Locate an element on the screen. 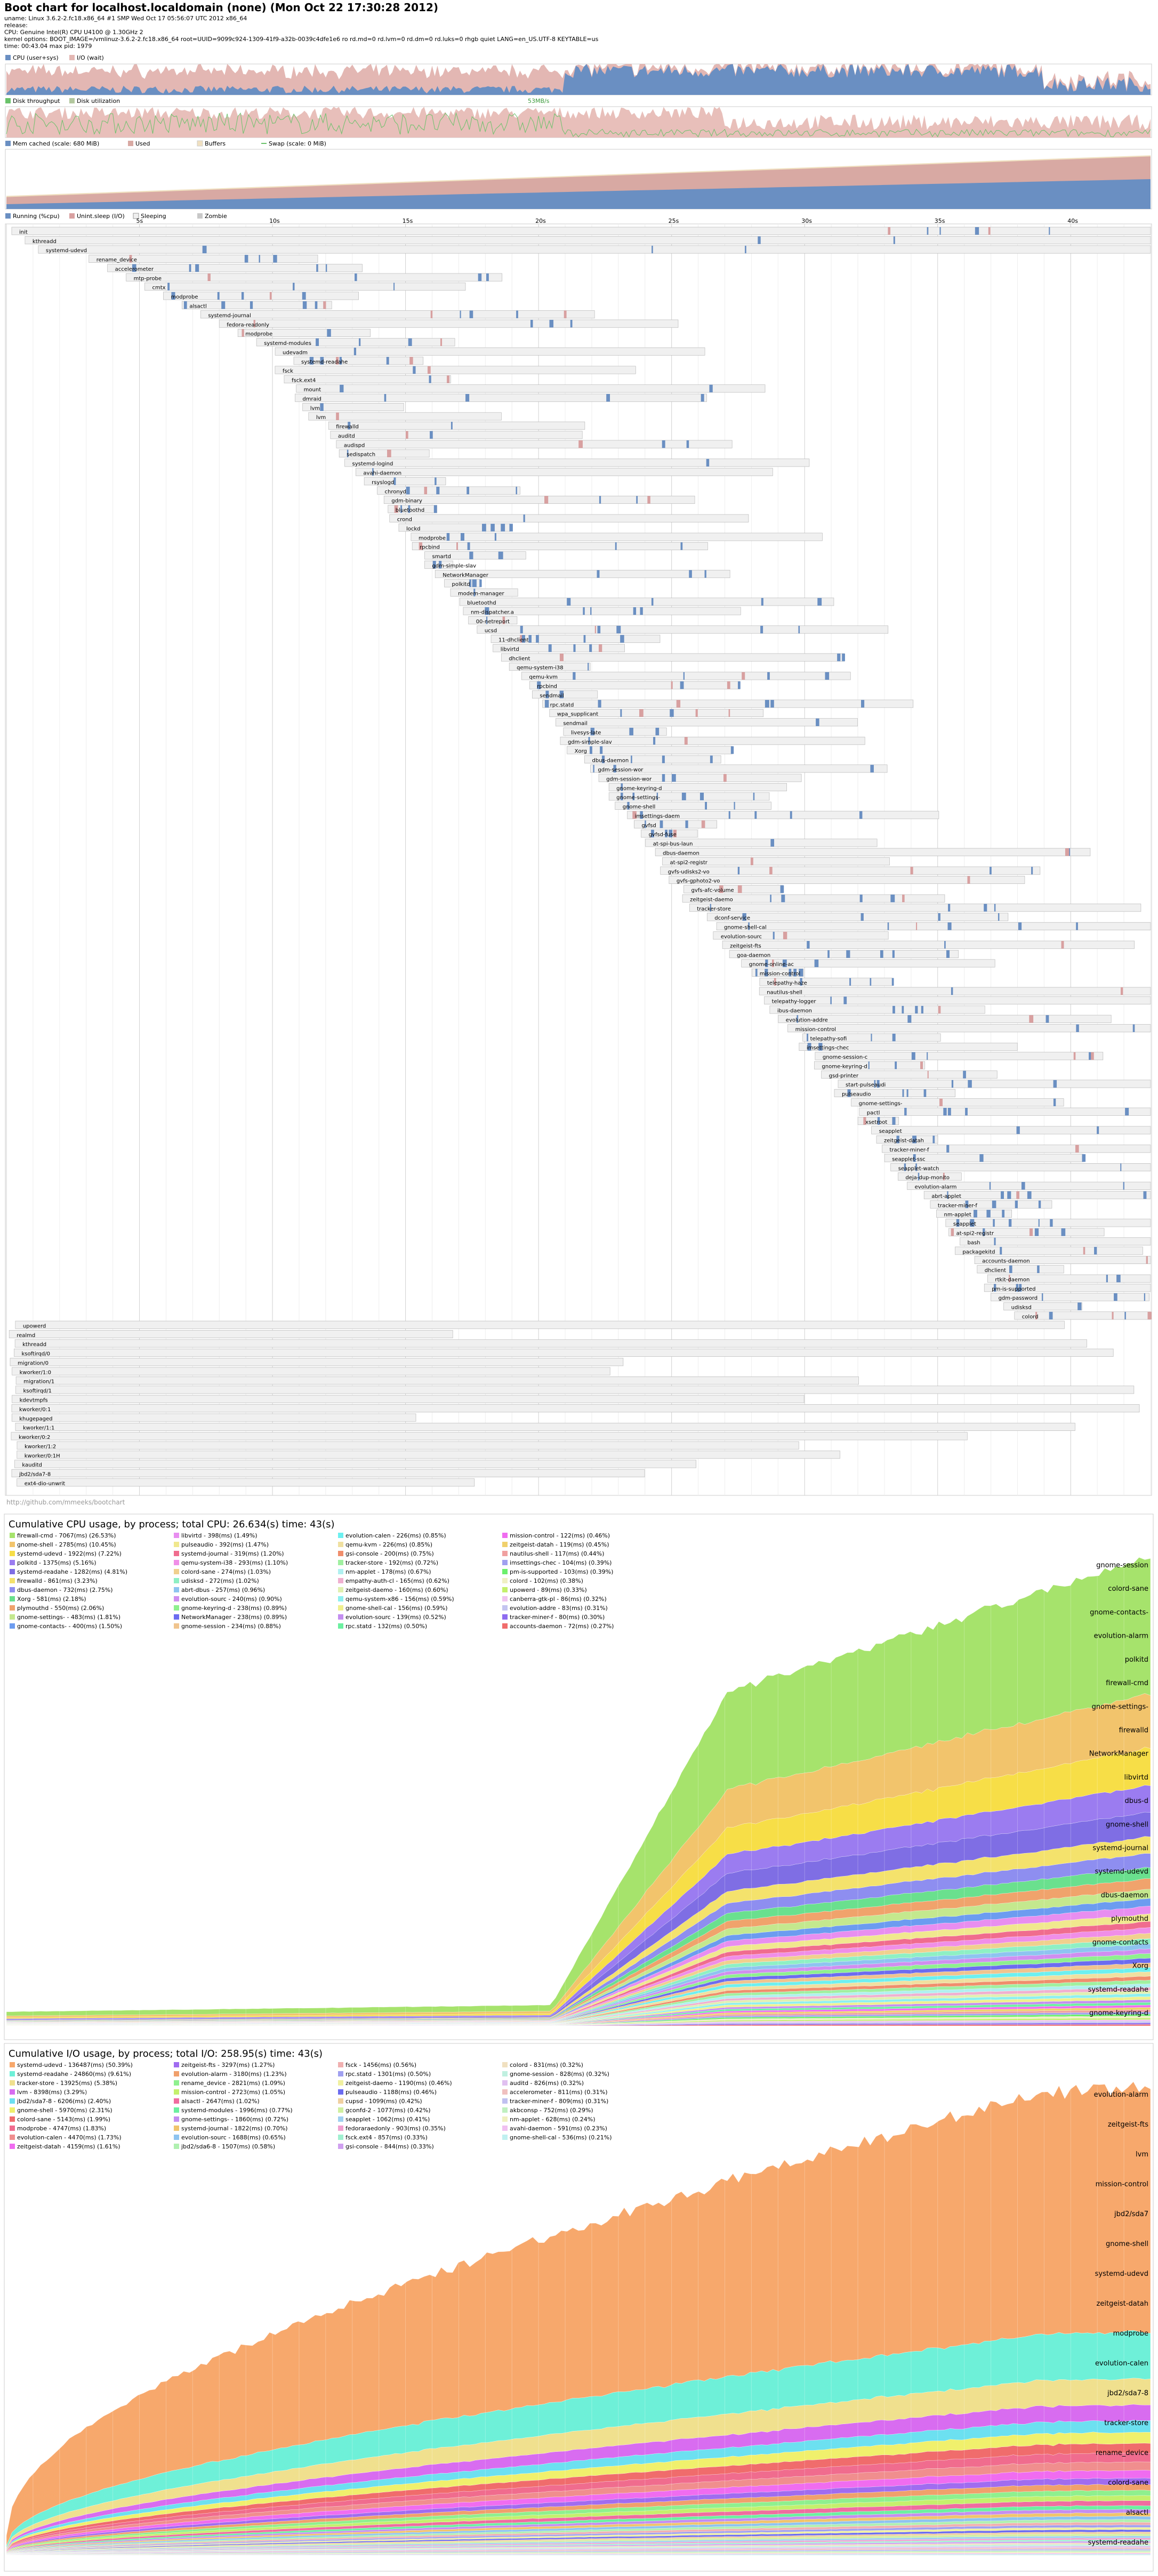 Image resolution: width=1158 pixels, height=2576 pixels. process-name: ibus-daemon is located at coordinates (795, 1011).